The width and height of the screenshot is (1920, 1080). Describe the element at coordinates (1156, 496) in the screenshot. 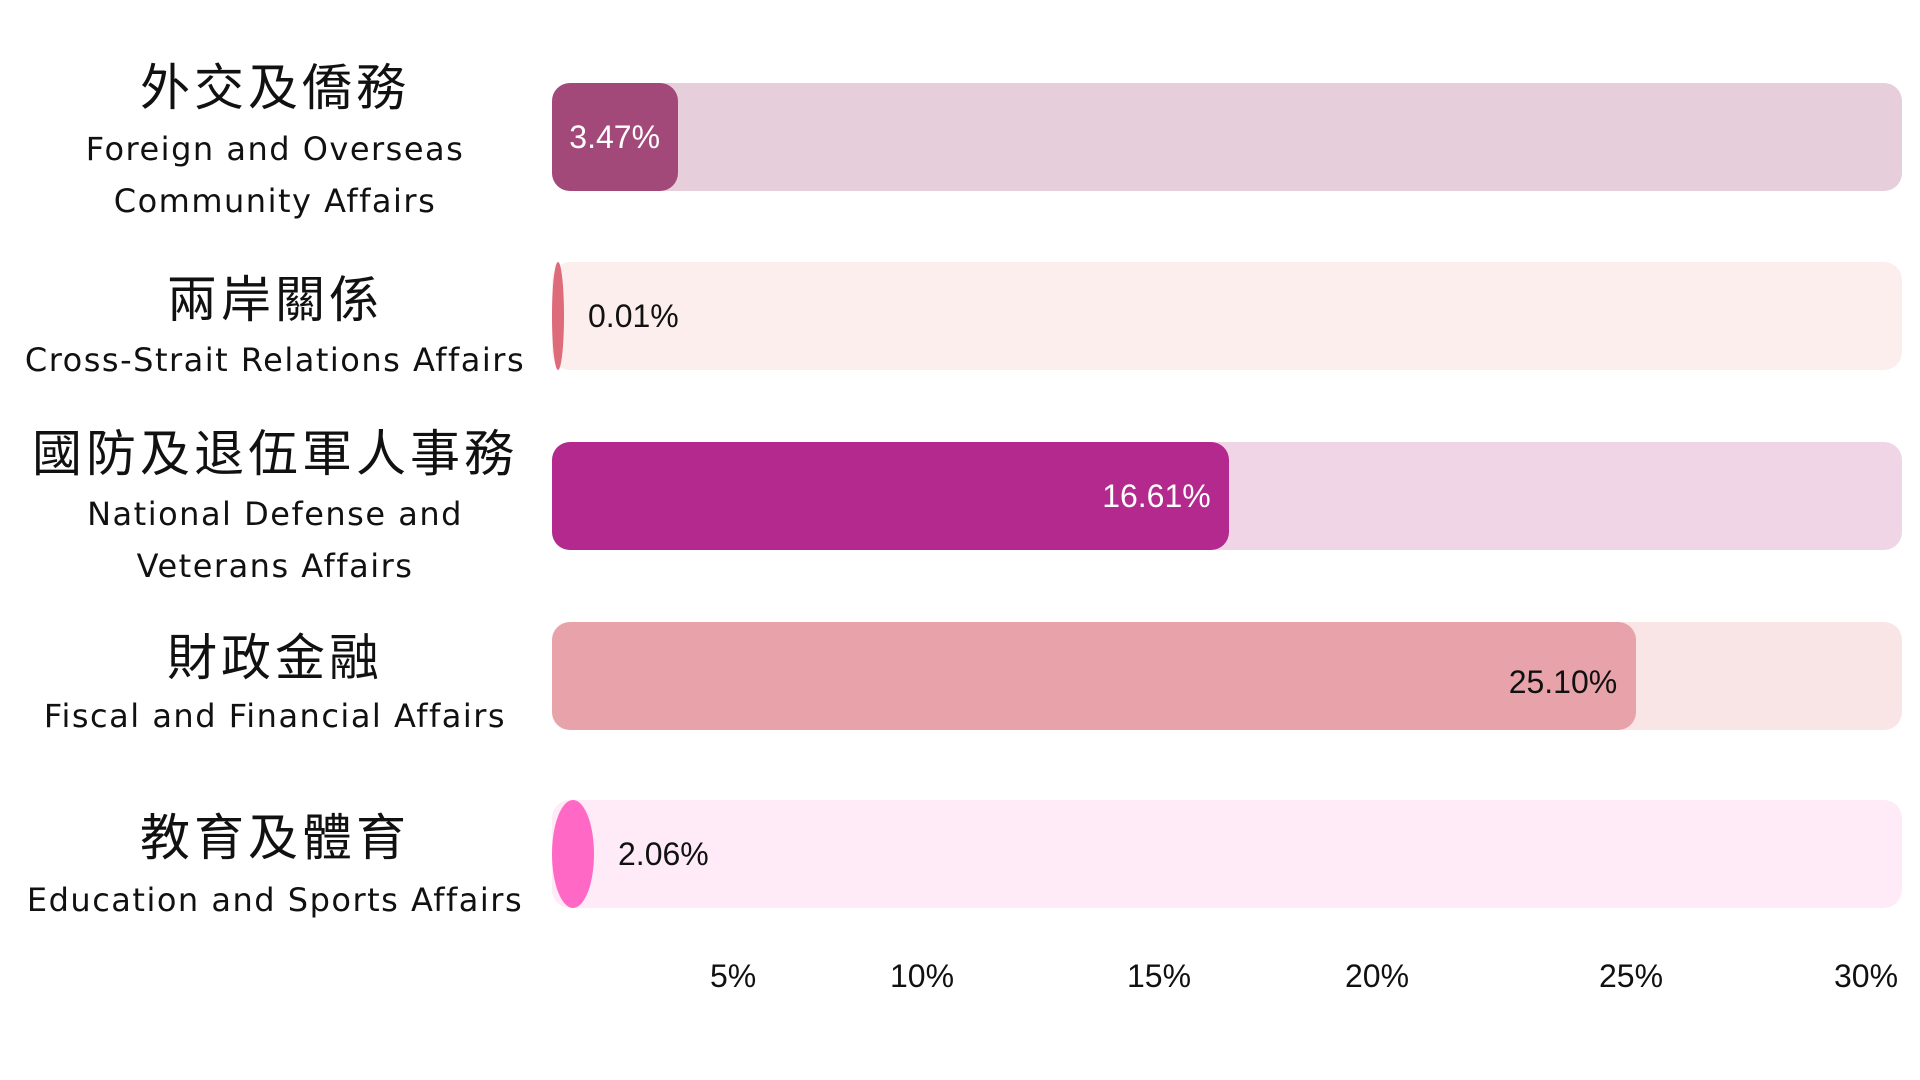

I see `bar-value-label: 16.61%` at that location.